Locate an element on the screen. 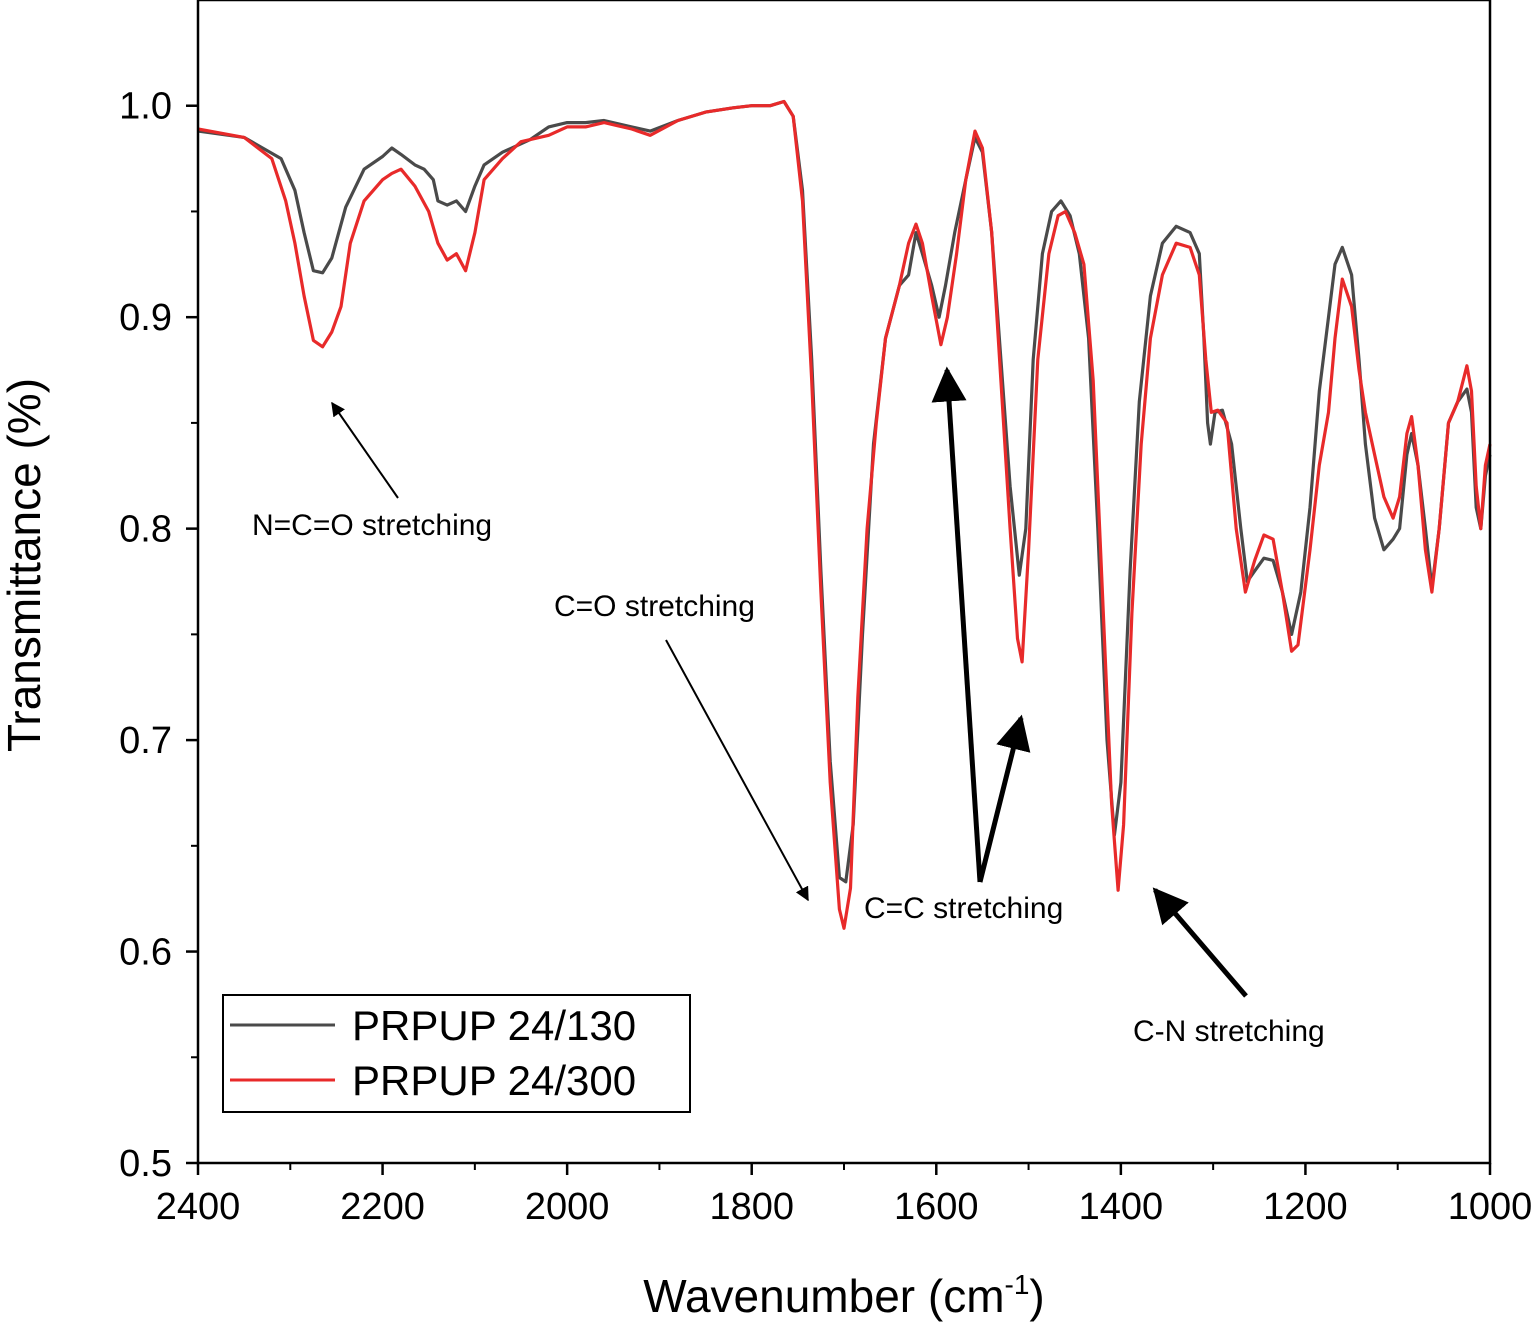 The width and height of the screenshot is (1538, 1328). y-axis-label: Transmittance (%) is located at coordinates (25, 565).